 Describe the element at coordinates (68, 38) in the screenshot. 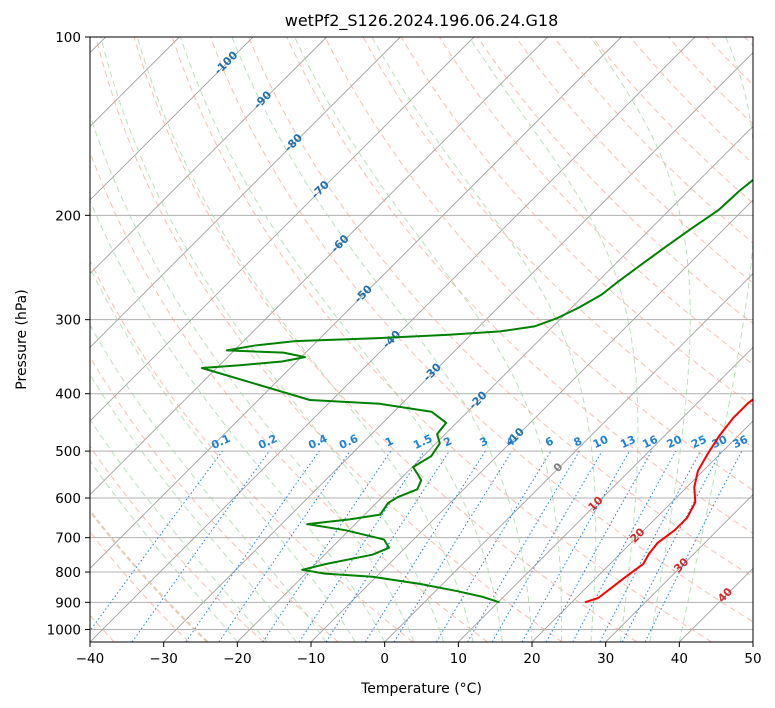

I see `y-tick-label: 100` at that location.